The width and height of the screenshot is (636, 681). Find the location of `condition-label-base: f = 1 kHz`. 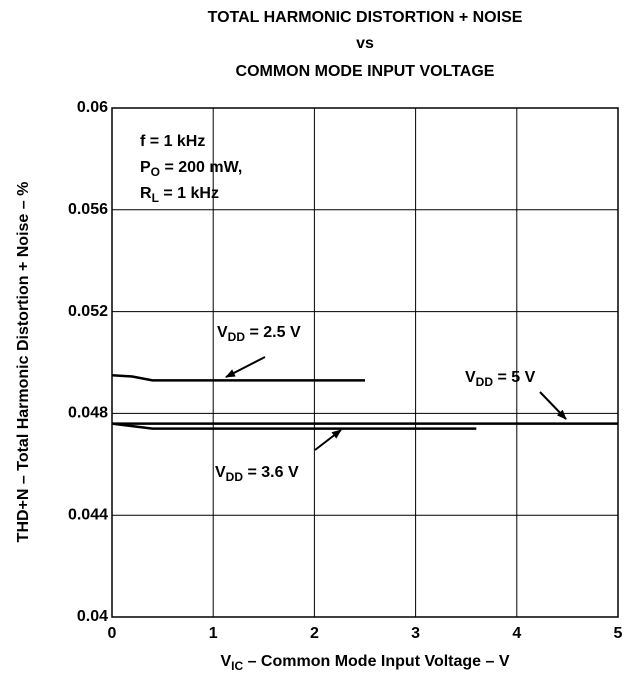

condition-label-base: f = 1 kHz is located at coordinates (172, 141).